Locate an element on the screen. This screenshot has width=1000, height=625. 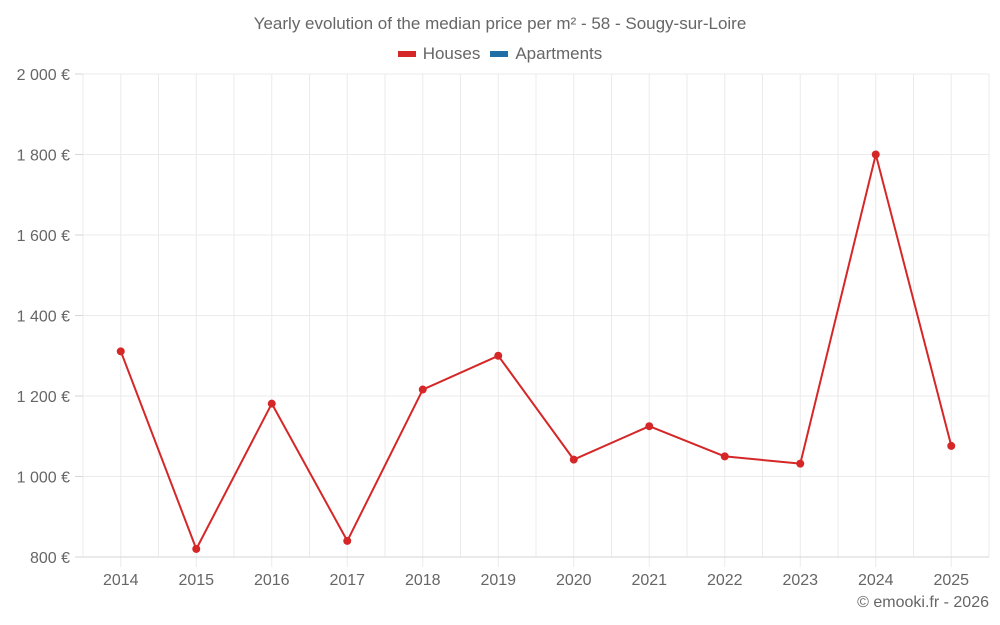
x-tick-label: 2015 is located at coordinates (196, 580).